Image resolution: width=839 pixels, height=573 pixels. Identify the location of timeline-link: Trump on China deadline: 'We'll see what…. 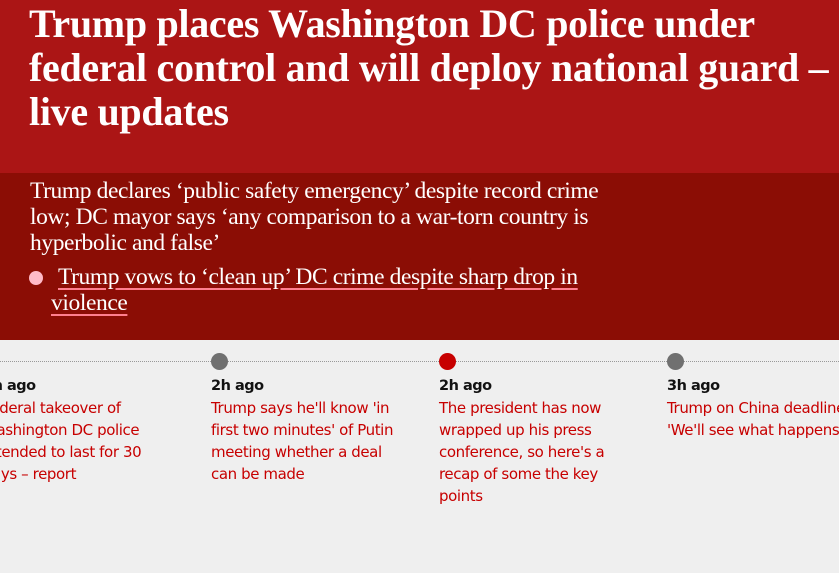
(753, 419).